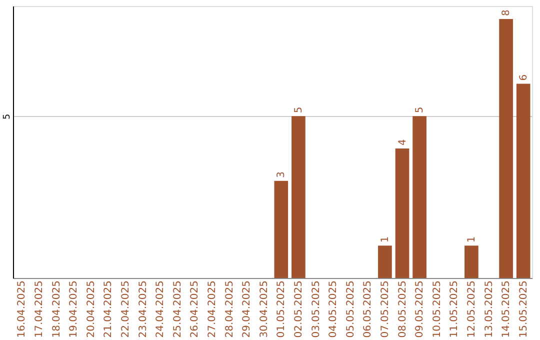 This screenshot has width=540, height=340. Describe the element at coordinates (39, 309) in the screenshot. I see `x-tick-label: 17.04.2025` at that location.